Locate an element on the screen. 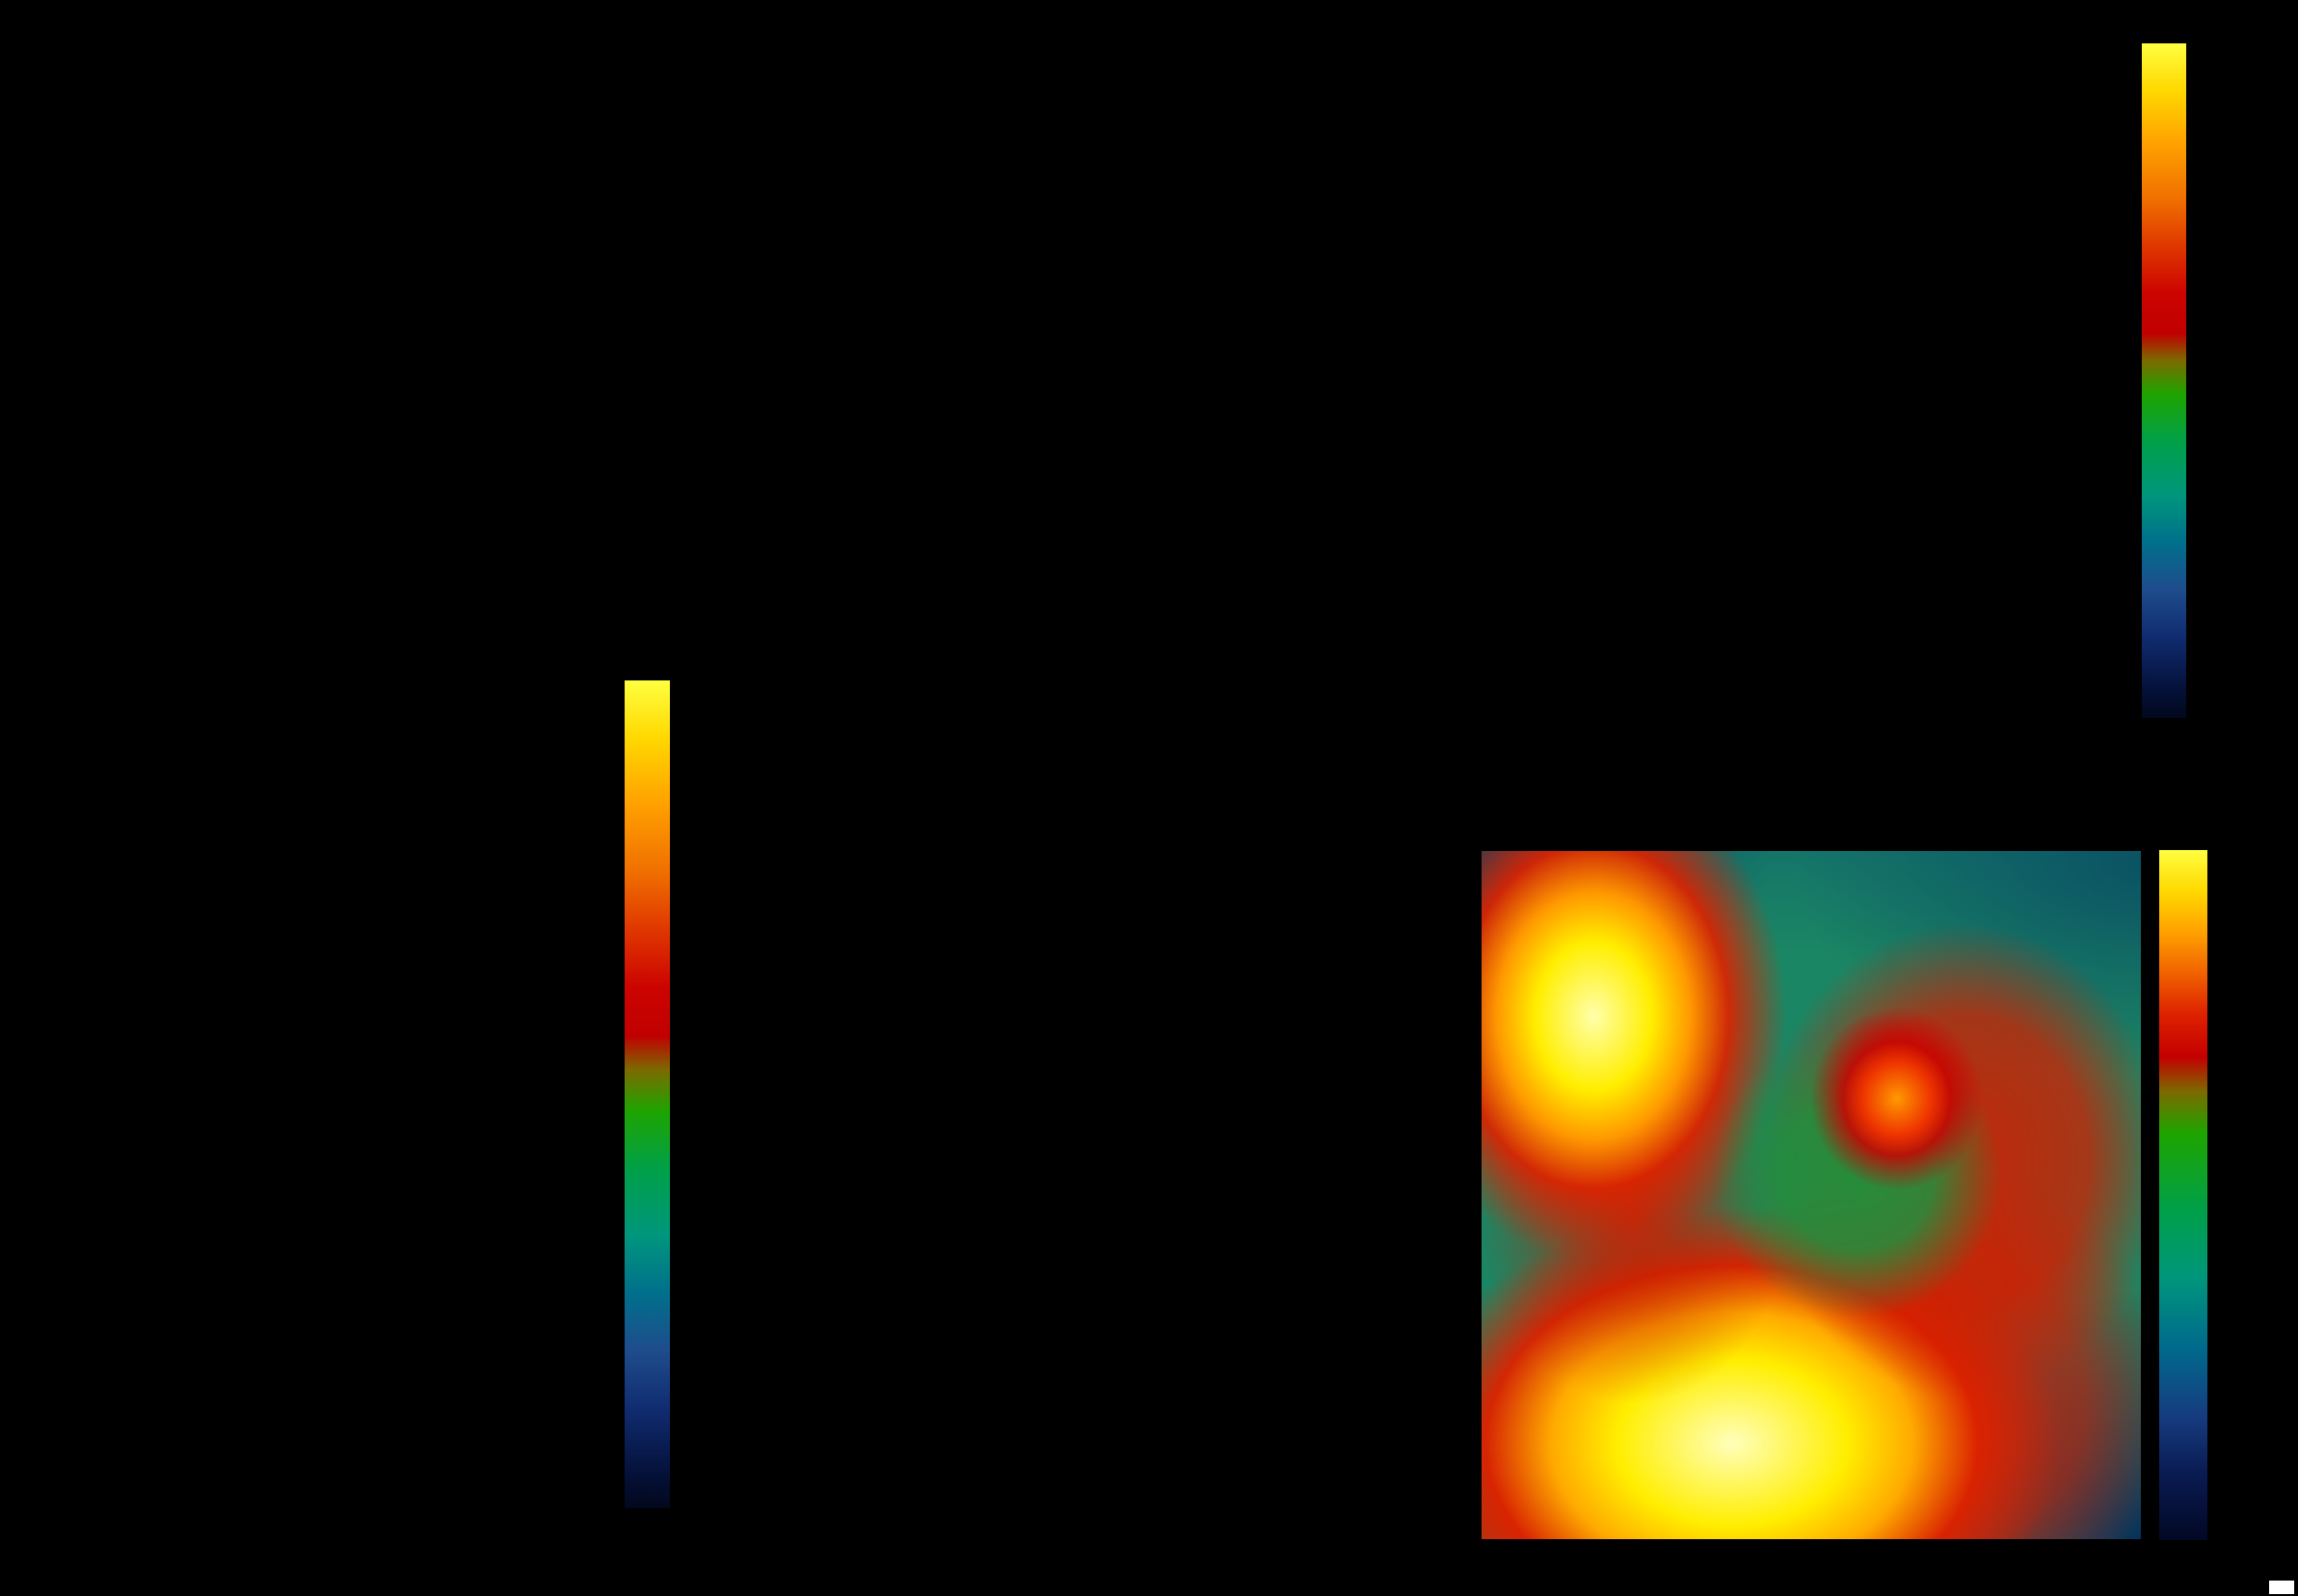 The image size is (2298, 1596). clipped-footer-text is located at coordinates (2214, 1587).